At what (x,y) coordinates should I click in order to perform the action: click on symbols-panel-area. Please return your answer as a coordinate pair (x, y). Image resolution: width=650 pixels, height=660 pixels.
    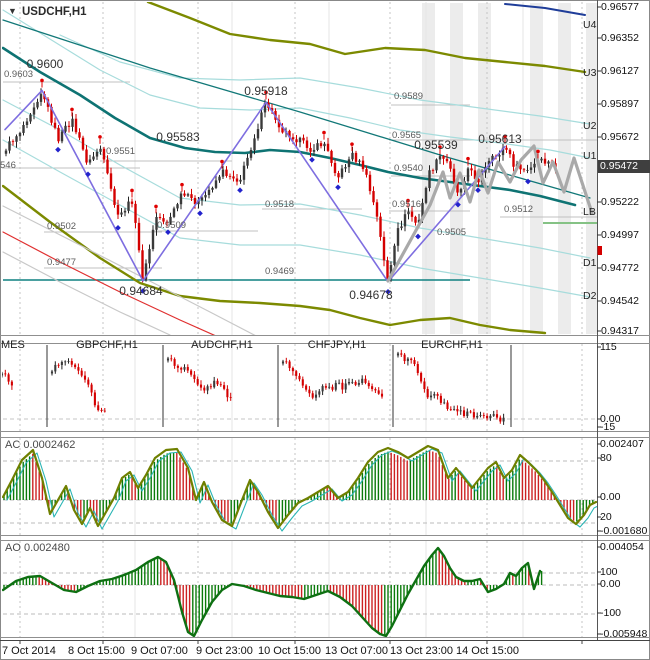
    Looking at the image, I should click on (299, 387).